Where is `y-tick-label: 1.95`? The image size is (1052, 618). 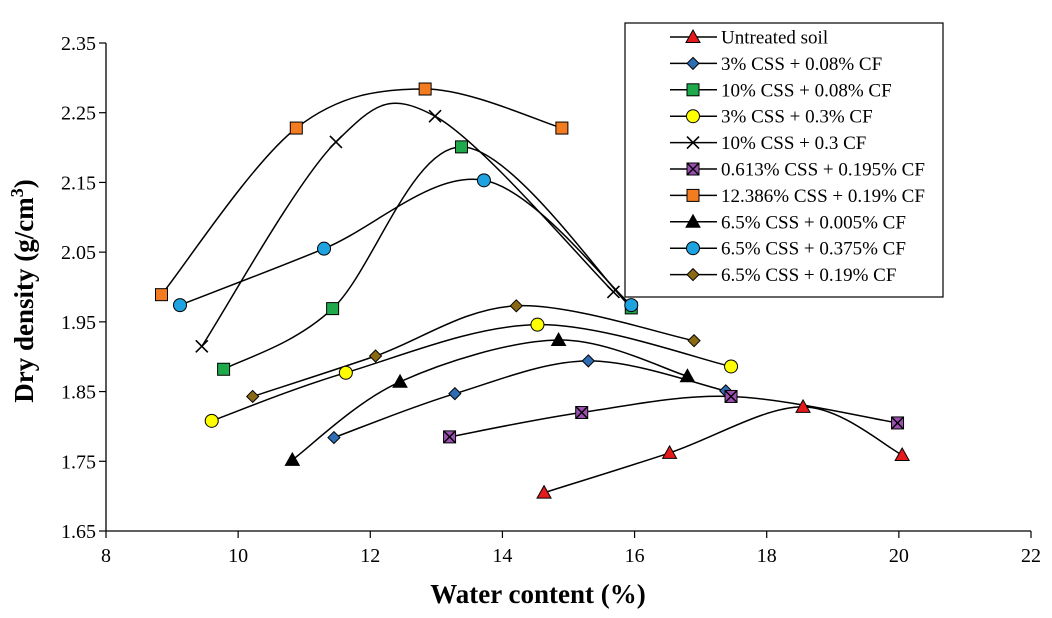 y-tick-label: 1.95 is located at coordinates (78, 323).